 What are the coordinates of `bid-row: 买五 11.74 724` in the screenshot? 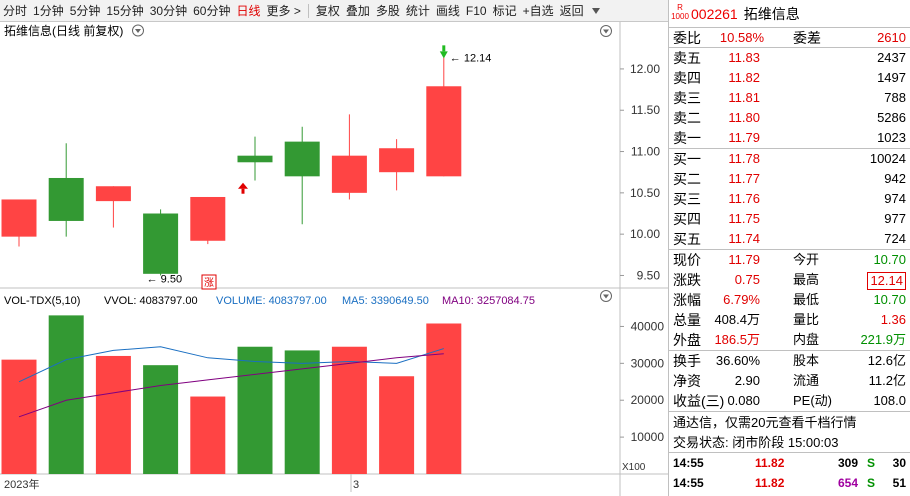 It's located at (789, 239).